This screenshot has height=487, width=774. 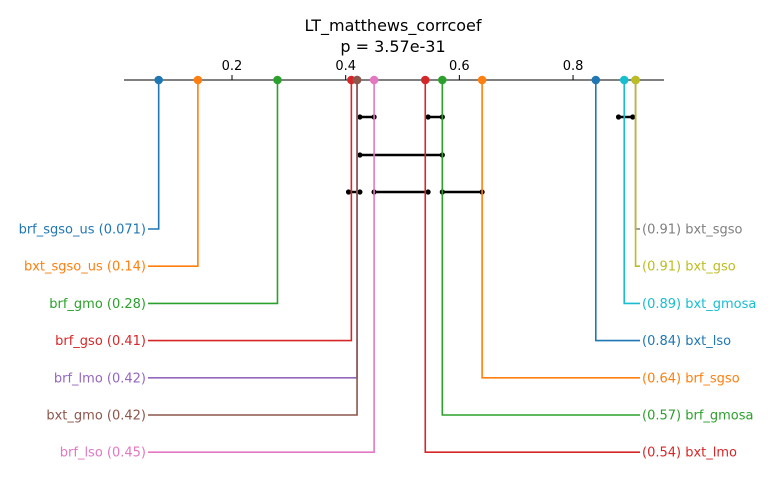 What do you see at coordinates (691, 378) in the screenshot?
I see `method-label-brf-sgso: (0.64) brf_sgso` at bounding box center [691, 378].